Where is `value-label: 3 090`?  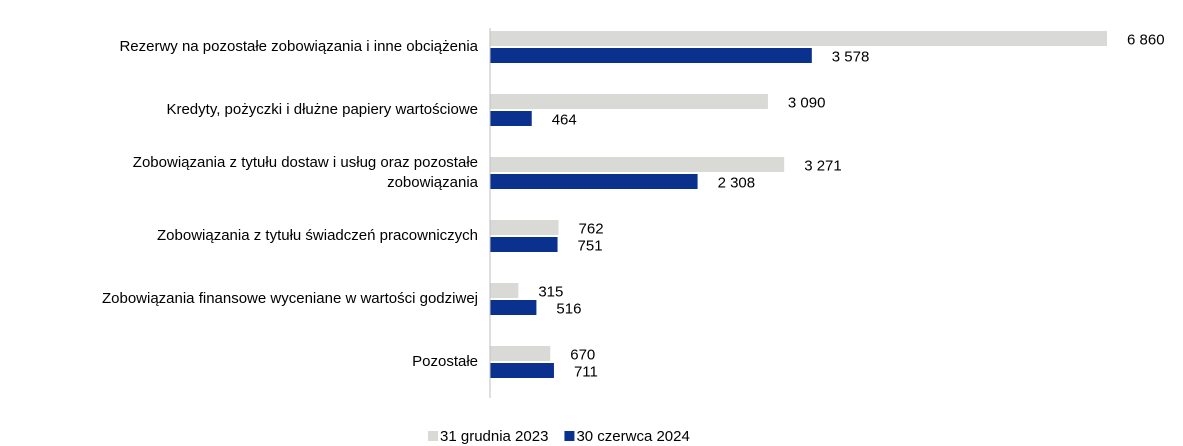
value-label: 3 090 is located at coordinates (807, 102).